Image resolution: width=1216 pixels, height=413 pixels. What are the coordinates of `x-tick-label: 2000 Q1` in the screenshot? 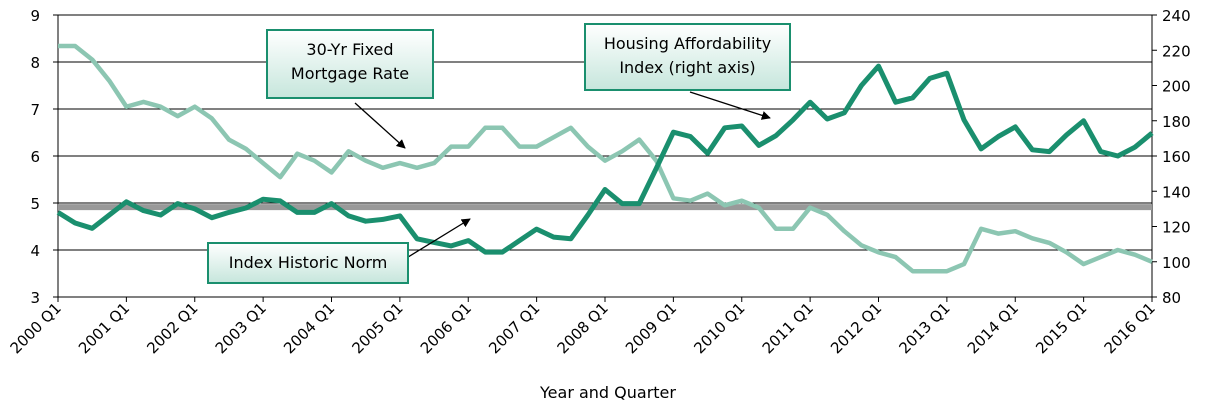 It's located at (36, 328).